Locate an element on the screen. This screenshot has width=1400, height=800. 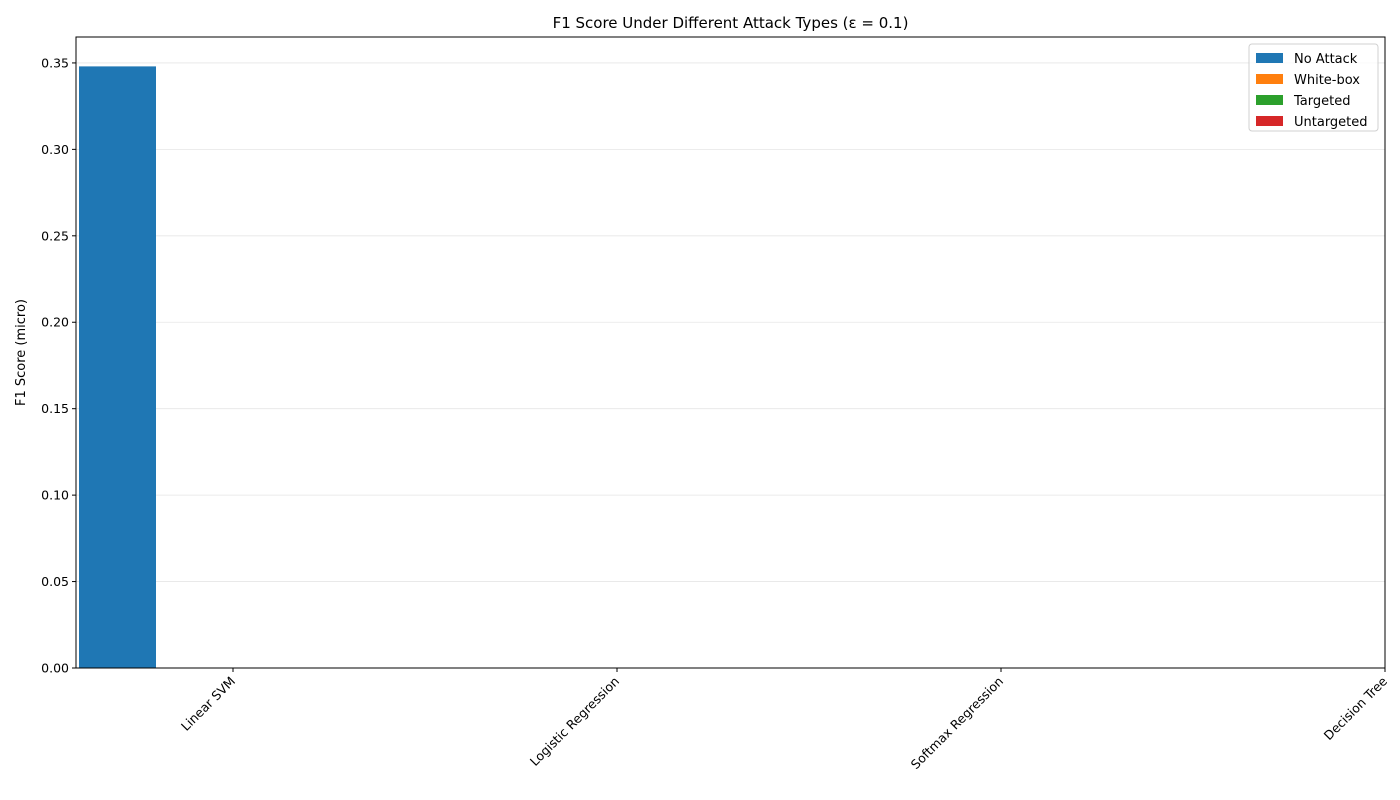
legend-label: Untargeted is located at coordinates (1331, 122).